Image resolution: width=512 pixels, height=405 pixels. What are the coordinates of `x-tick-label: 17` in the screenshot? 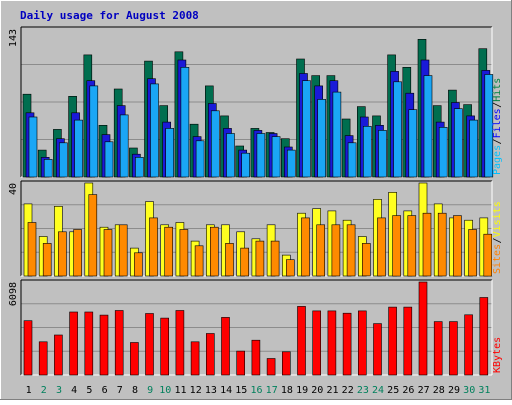 It's located at (272, 390).